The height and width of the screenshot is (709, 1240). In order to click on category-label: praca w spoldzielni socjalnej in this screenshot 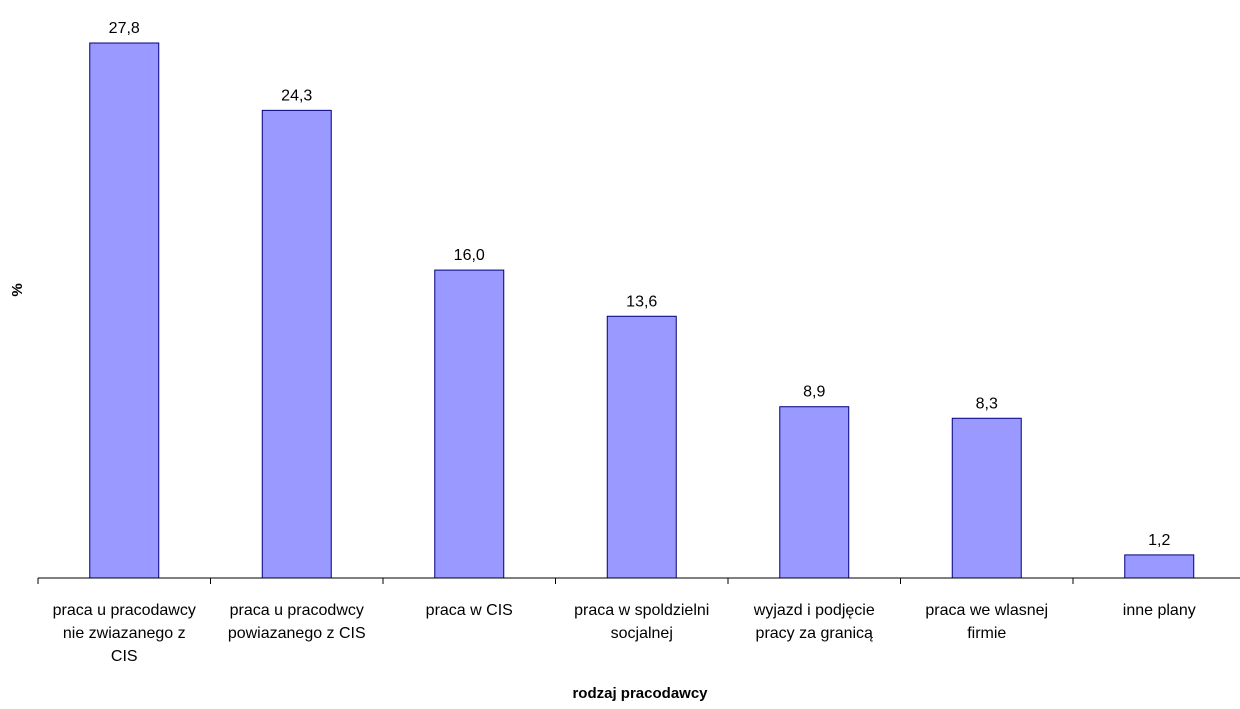, I will do `click(641, 622)`.